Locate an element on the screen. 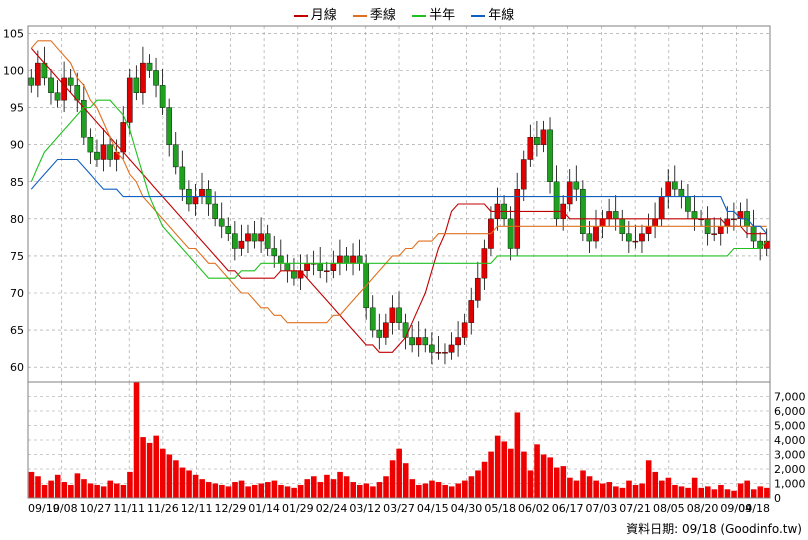 The image size is (808, 540). date-tick-label: 07/21 is located at coordinates (635, 508).